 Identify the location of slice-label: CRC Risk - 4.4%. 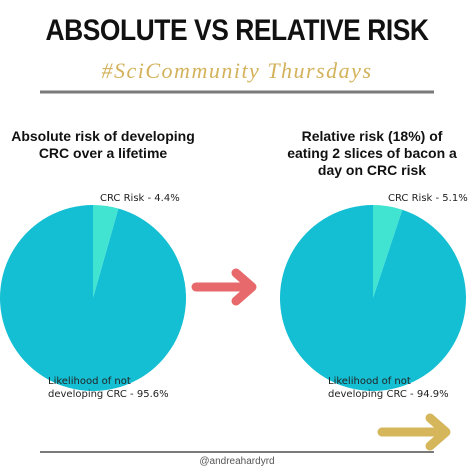
(140, 198).